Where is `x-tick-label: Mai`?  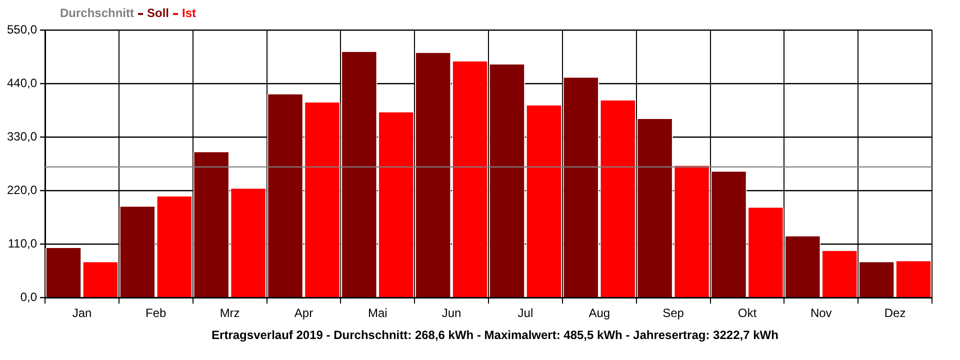 x-tick-label: Mai is located at coordinates (378, 313).